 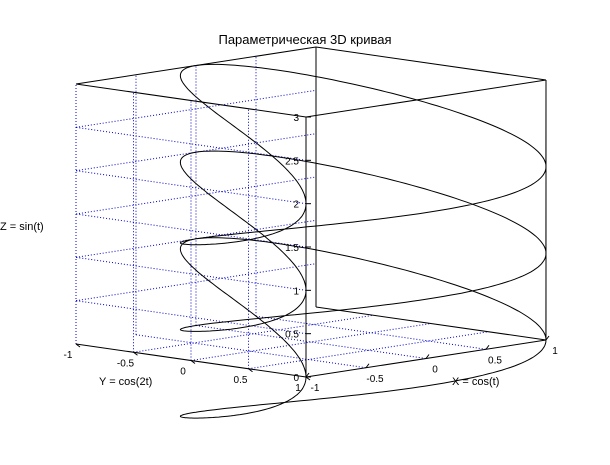 I want to click on z-tick-label: 0.5, so click(x=292, y=335).